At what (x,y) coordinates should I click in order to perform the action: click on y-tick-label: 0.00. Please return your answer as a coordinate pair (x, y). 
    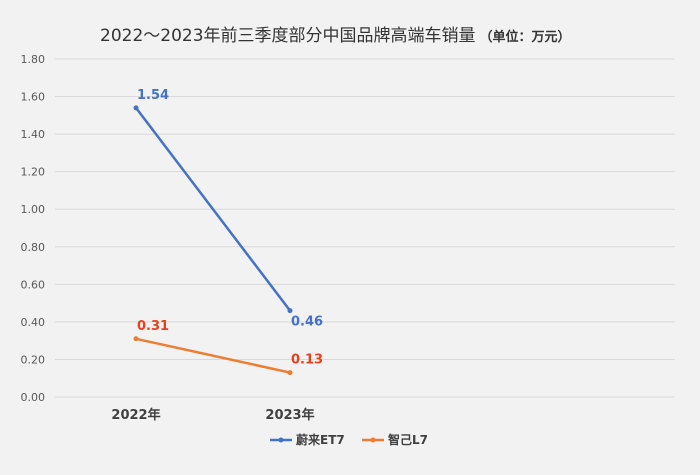
    Looking at the image, I should click on (33, 397).